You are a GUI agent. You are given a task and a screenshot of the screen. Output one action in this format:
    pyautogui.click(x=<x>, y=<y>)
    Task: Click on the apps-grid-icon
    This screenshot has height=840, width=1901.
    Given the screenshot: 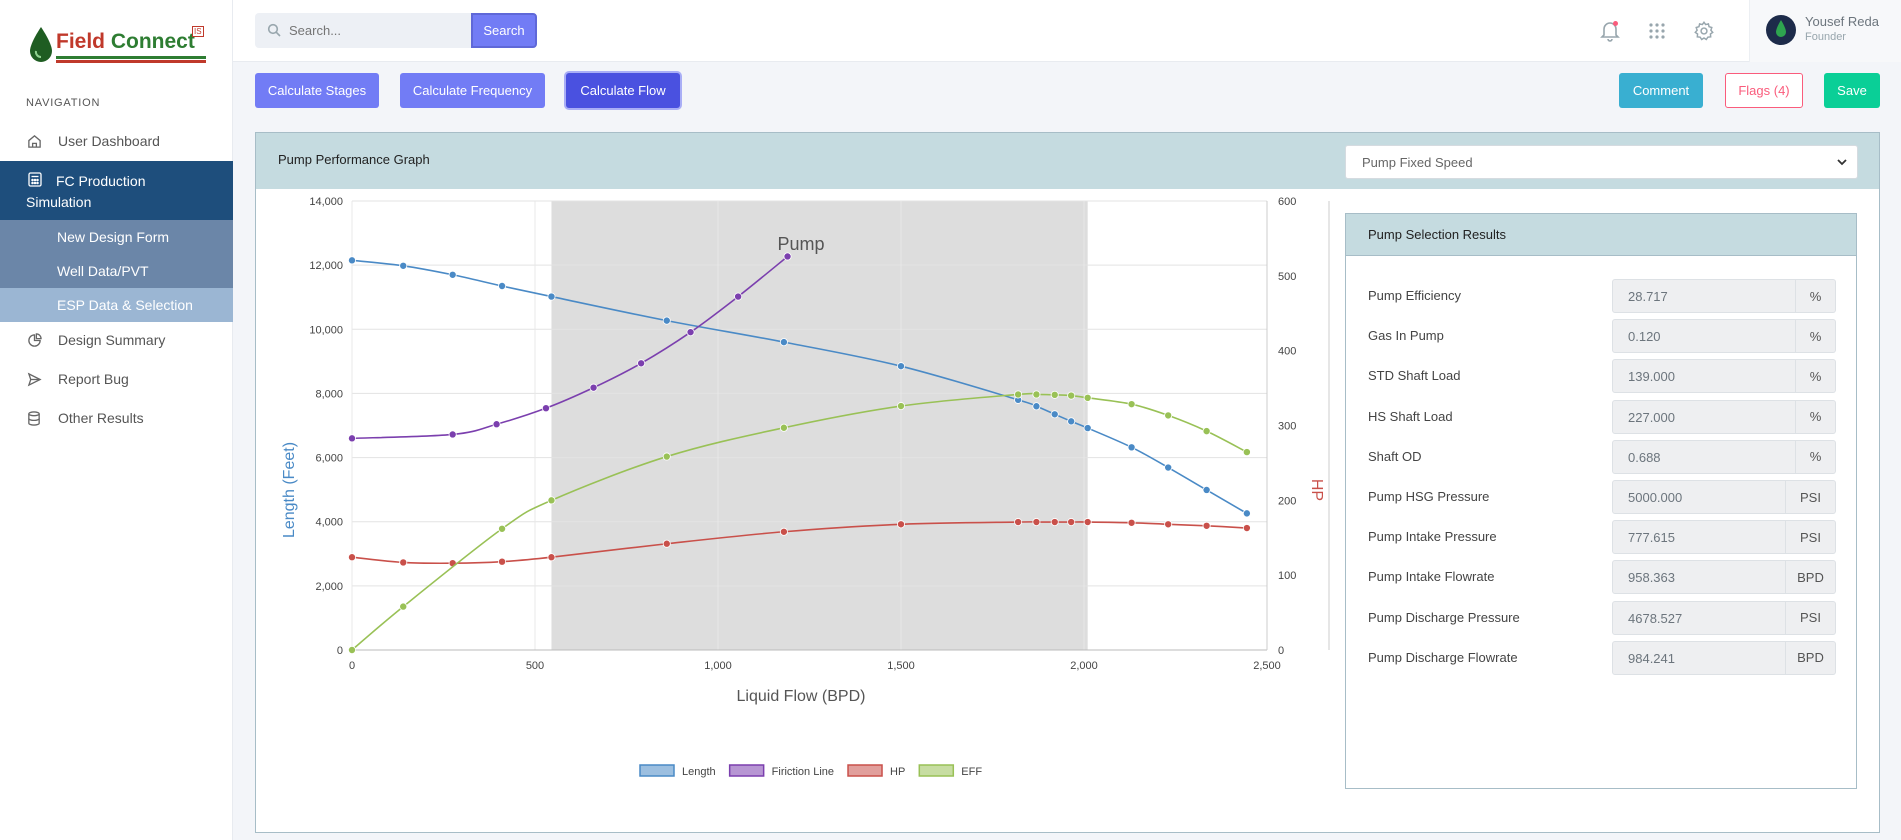 What is the action you would take?
    pyautogui.click(x=1657, y=31)
    